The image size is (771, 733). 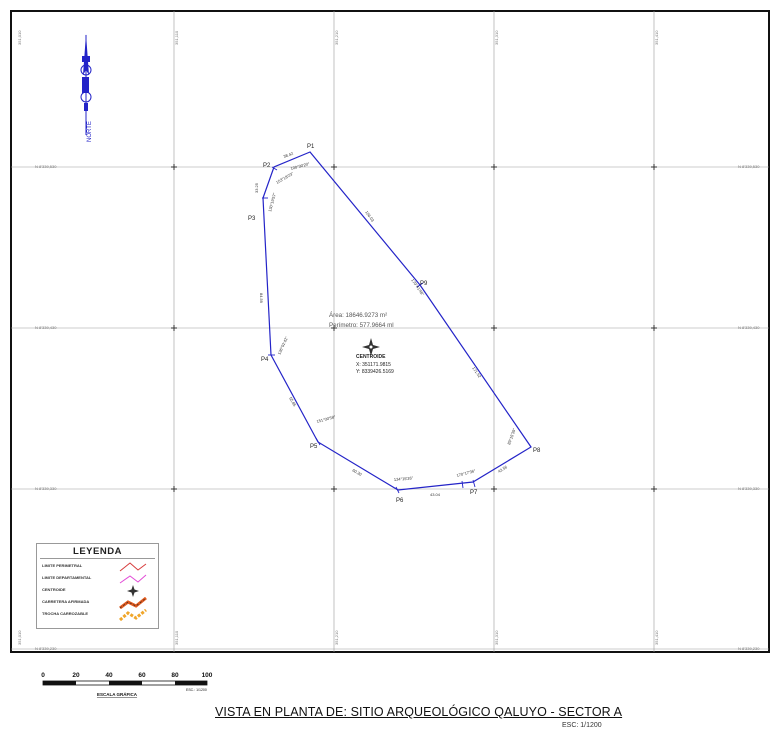 I want to click on centroid-symbol-icon, so click(x=133, y=591).